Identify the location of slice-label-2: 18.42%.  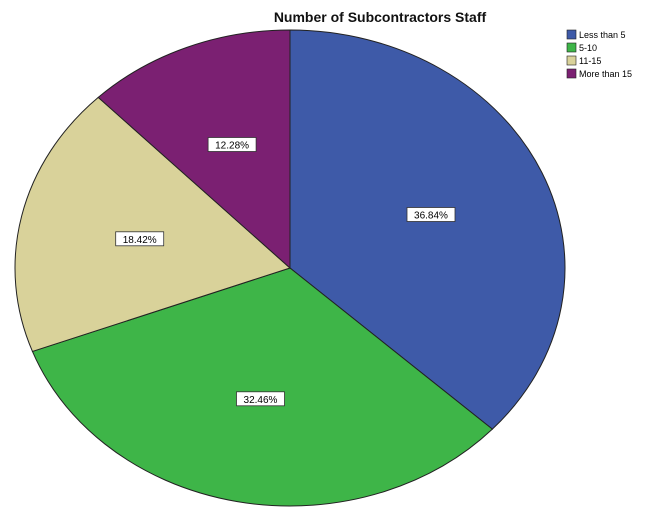
(140, 239).